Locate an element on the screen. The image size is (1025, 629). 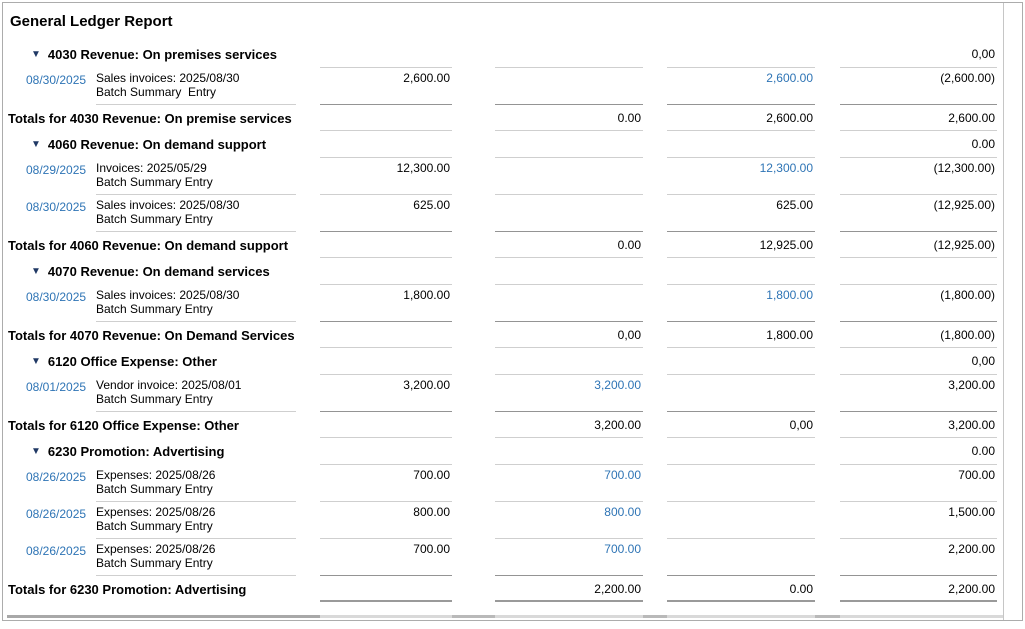
entry-description: Expenses: 2025/08/26 Batch Summary Entry is located at coordinates (196, 483).